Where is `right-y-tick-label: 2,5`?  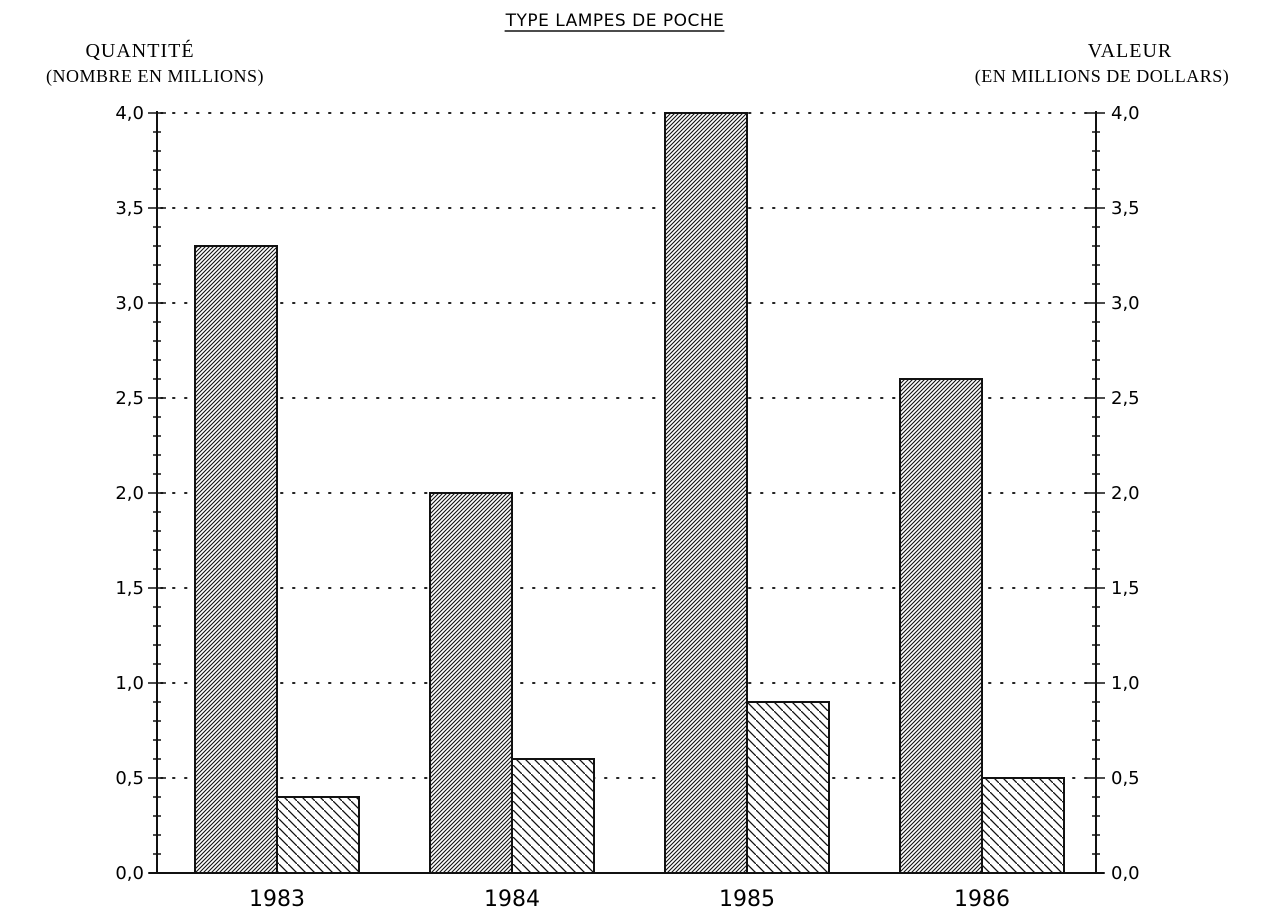 right-y-tick-label: 2,5 is located at coordinates (1125, 398).